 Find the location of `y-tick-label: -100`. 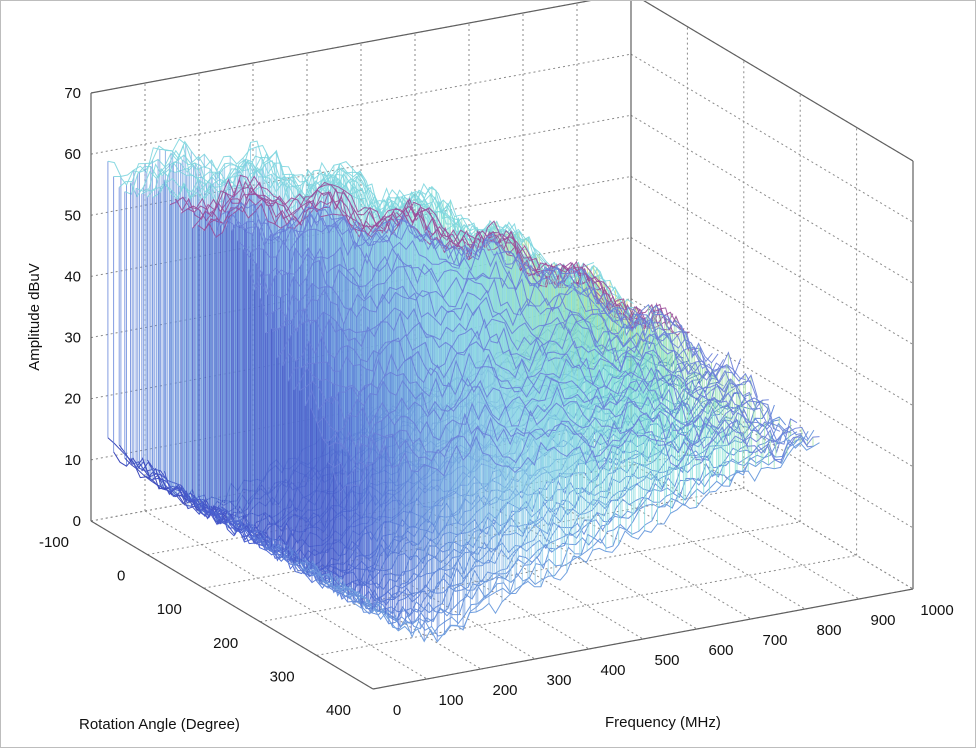

y-tick-label: -100 is located at coordinates (54, 542).